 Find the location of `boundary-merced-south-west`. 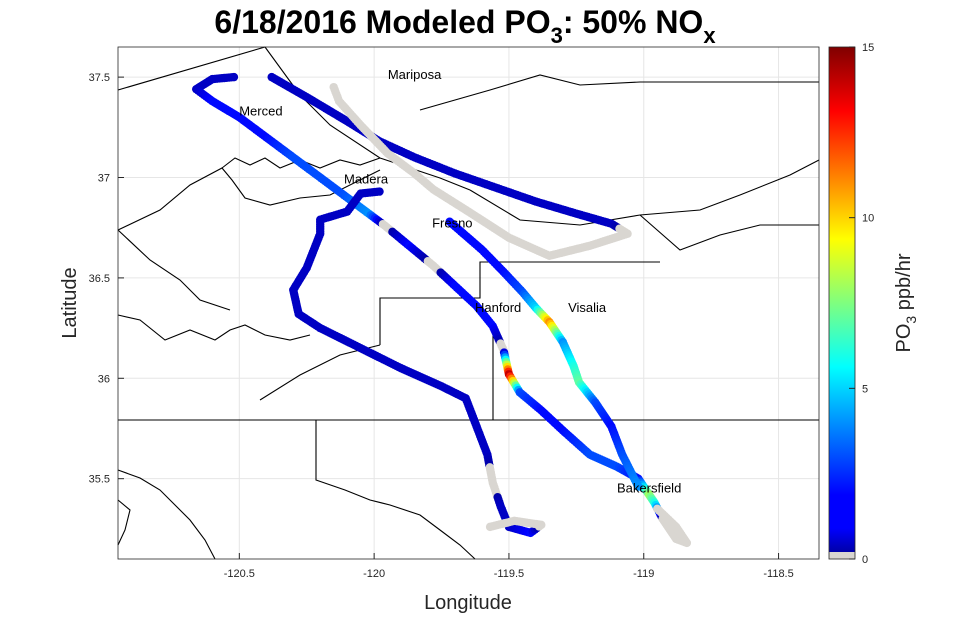

boundary-merced-south-west is located at coordinates (174, 270).